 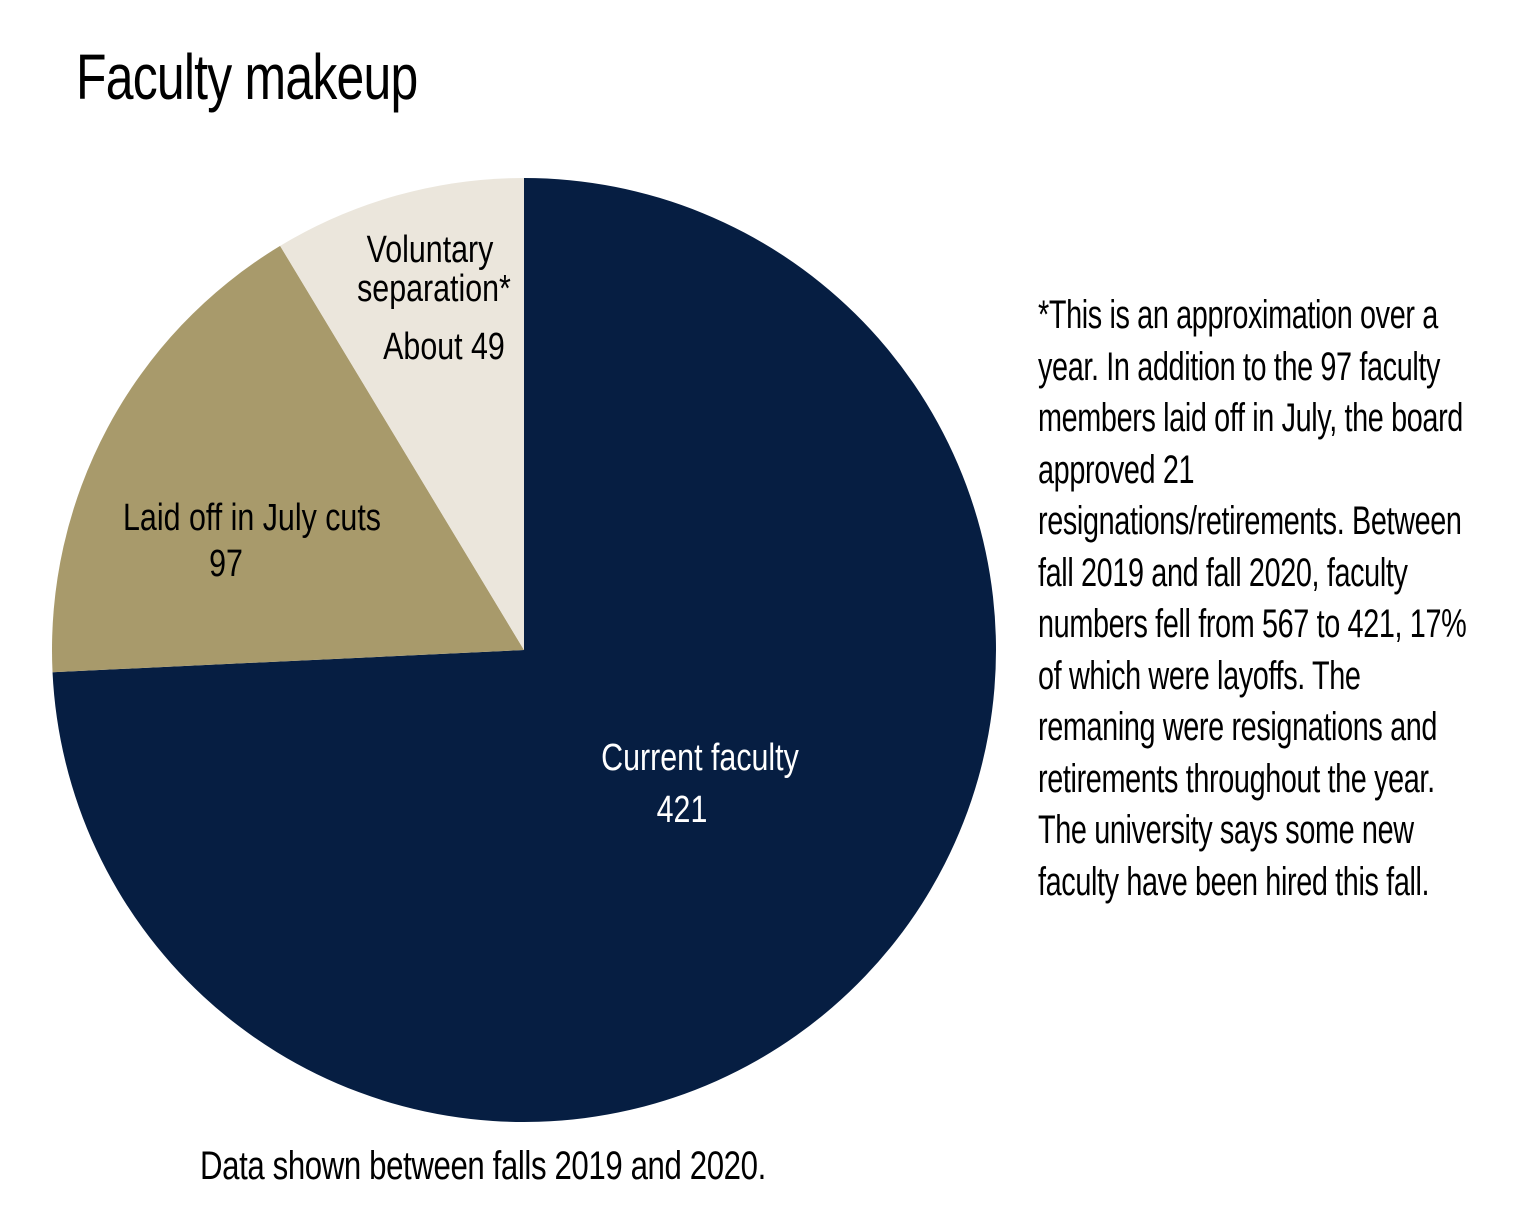 What do you see at coordinates (700, 758) in the screenshot?
I see `slice-label-current-faculty: Current faculty` at bounding box center [700, 758].